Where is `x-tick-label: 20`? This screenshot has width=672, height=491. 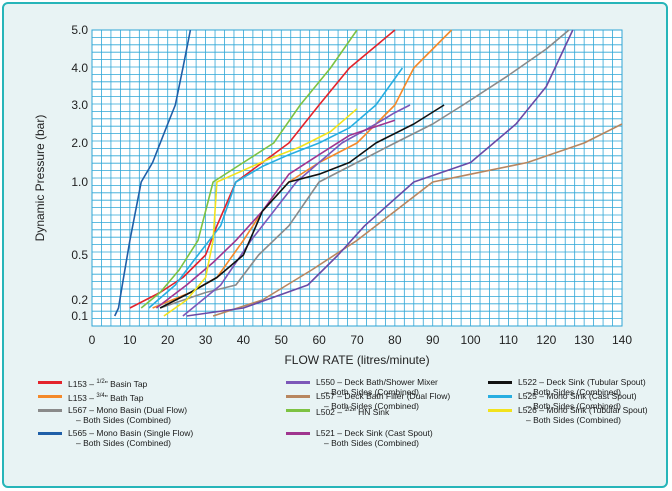 x-tick-label: 20 is located at coordinates (168, 340).